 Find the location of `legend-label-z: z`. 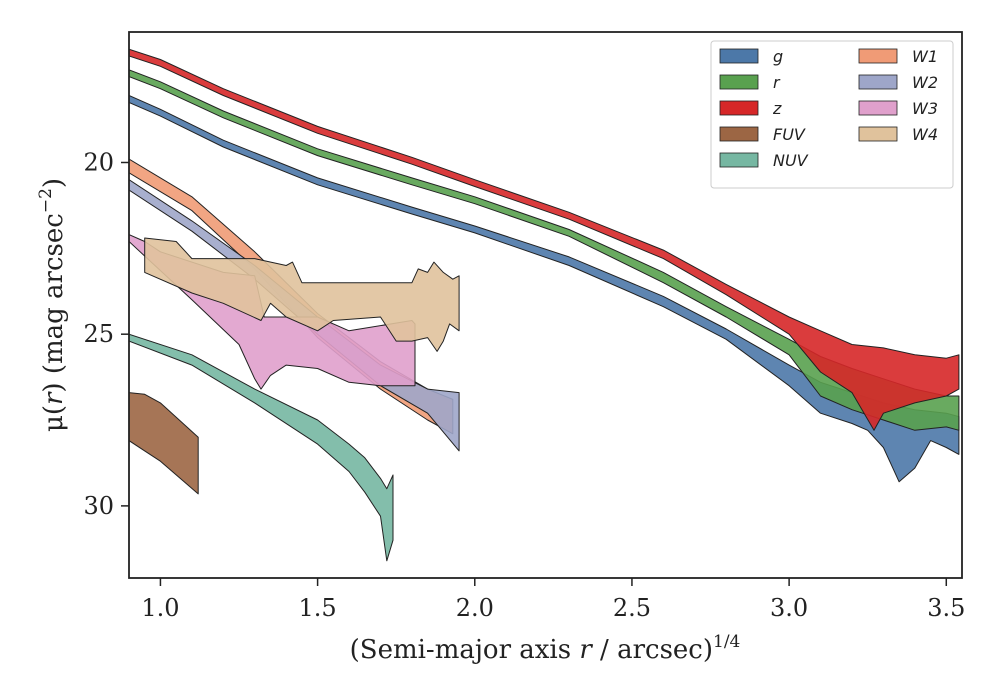

legend-label-z: z is located at coordinates (777, 108).